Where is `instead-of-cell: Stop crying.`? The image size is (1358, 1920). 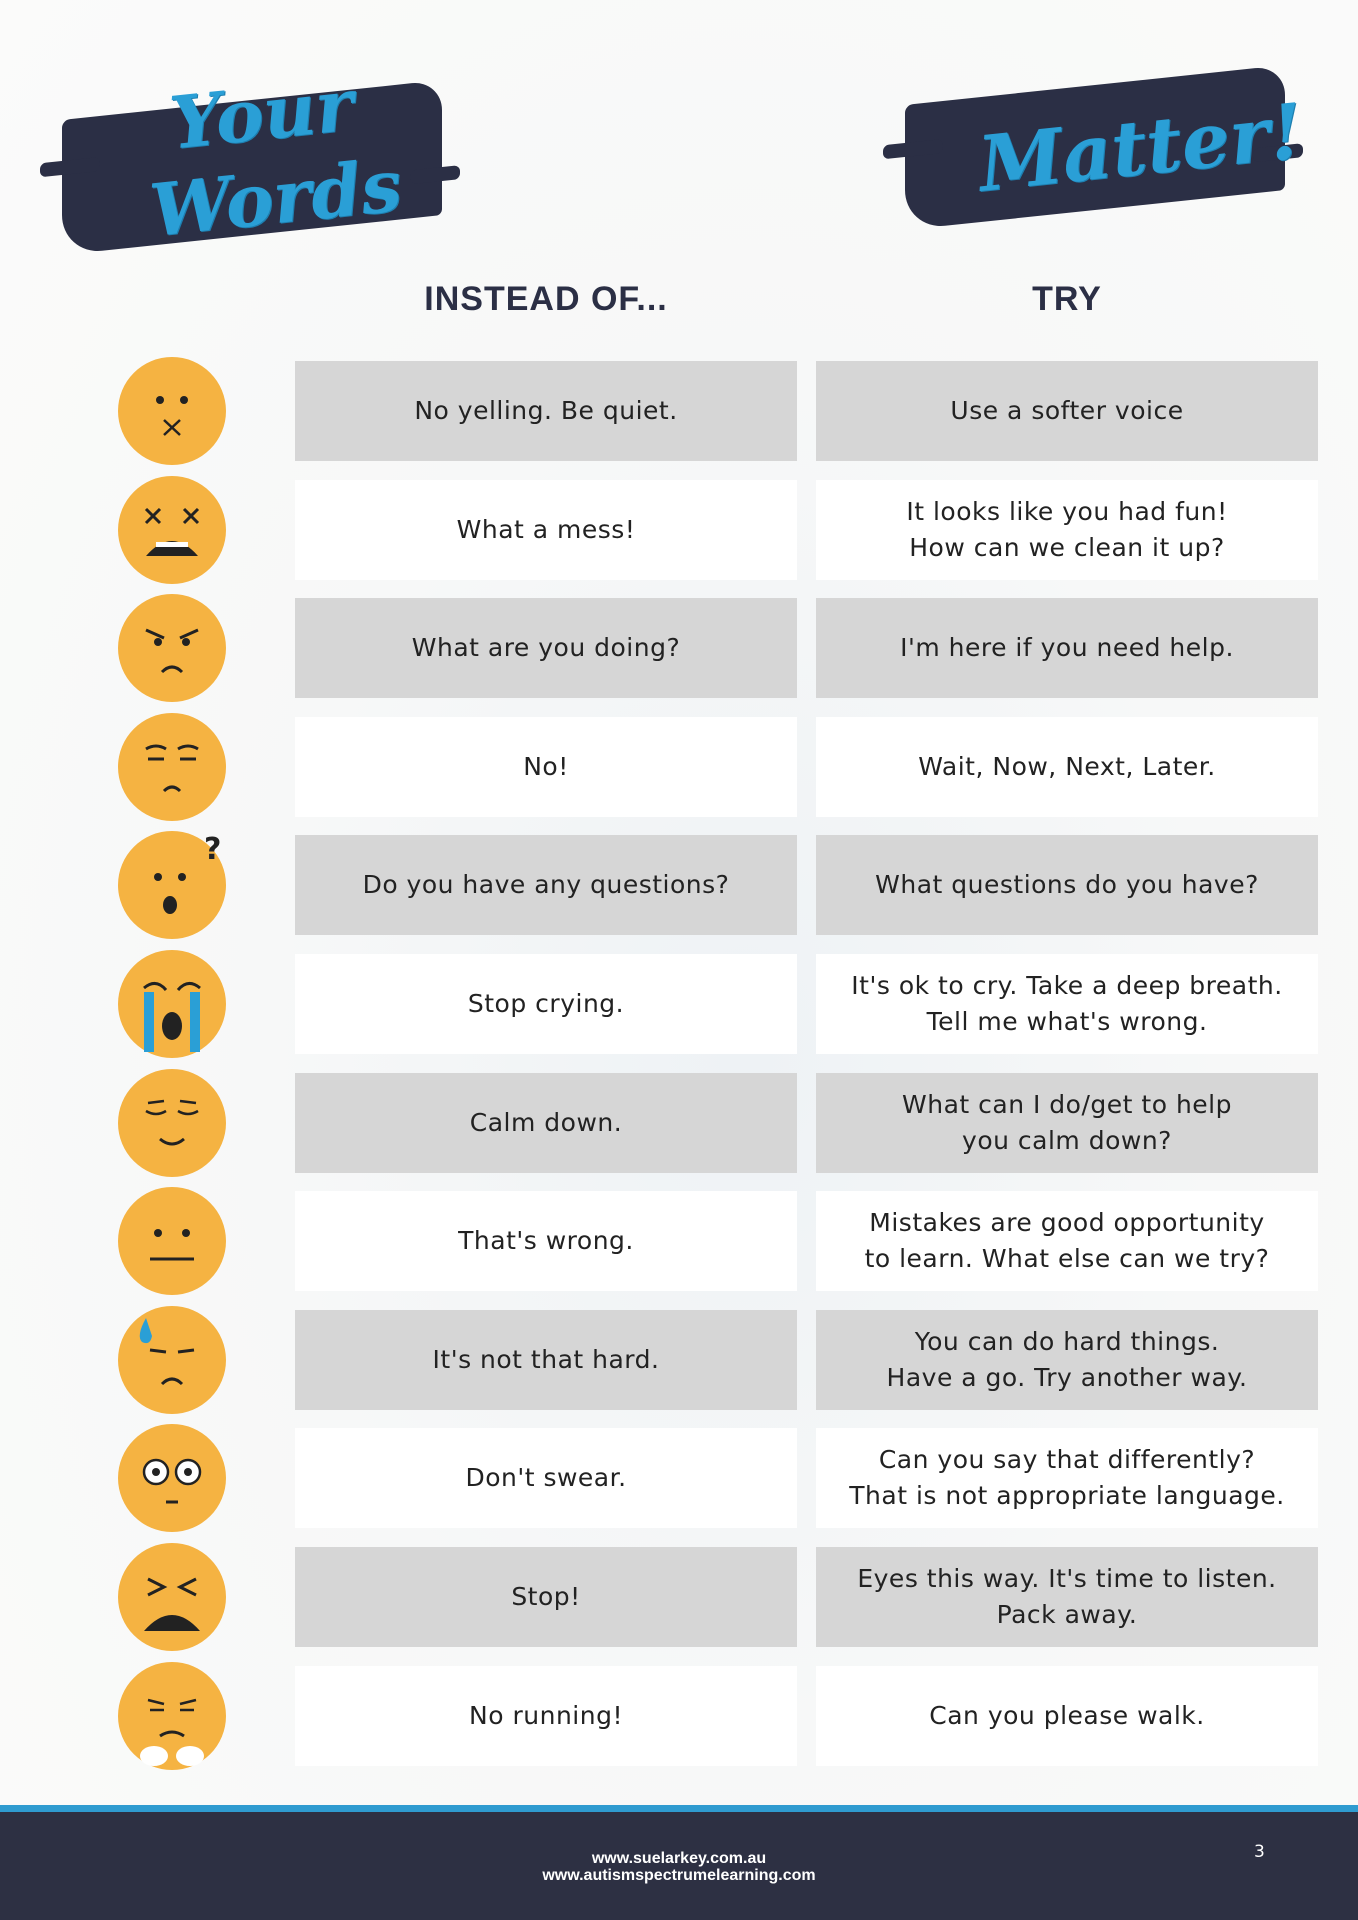
instead-of-cell: Stop crying. is located at coordinates (546, 1004).